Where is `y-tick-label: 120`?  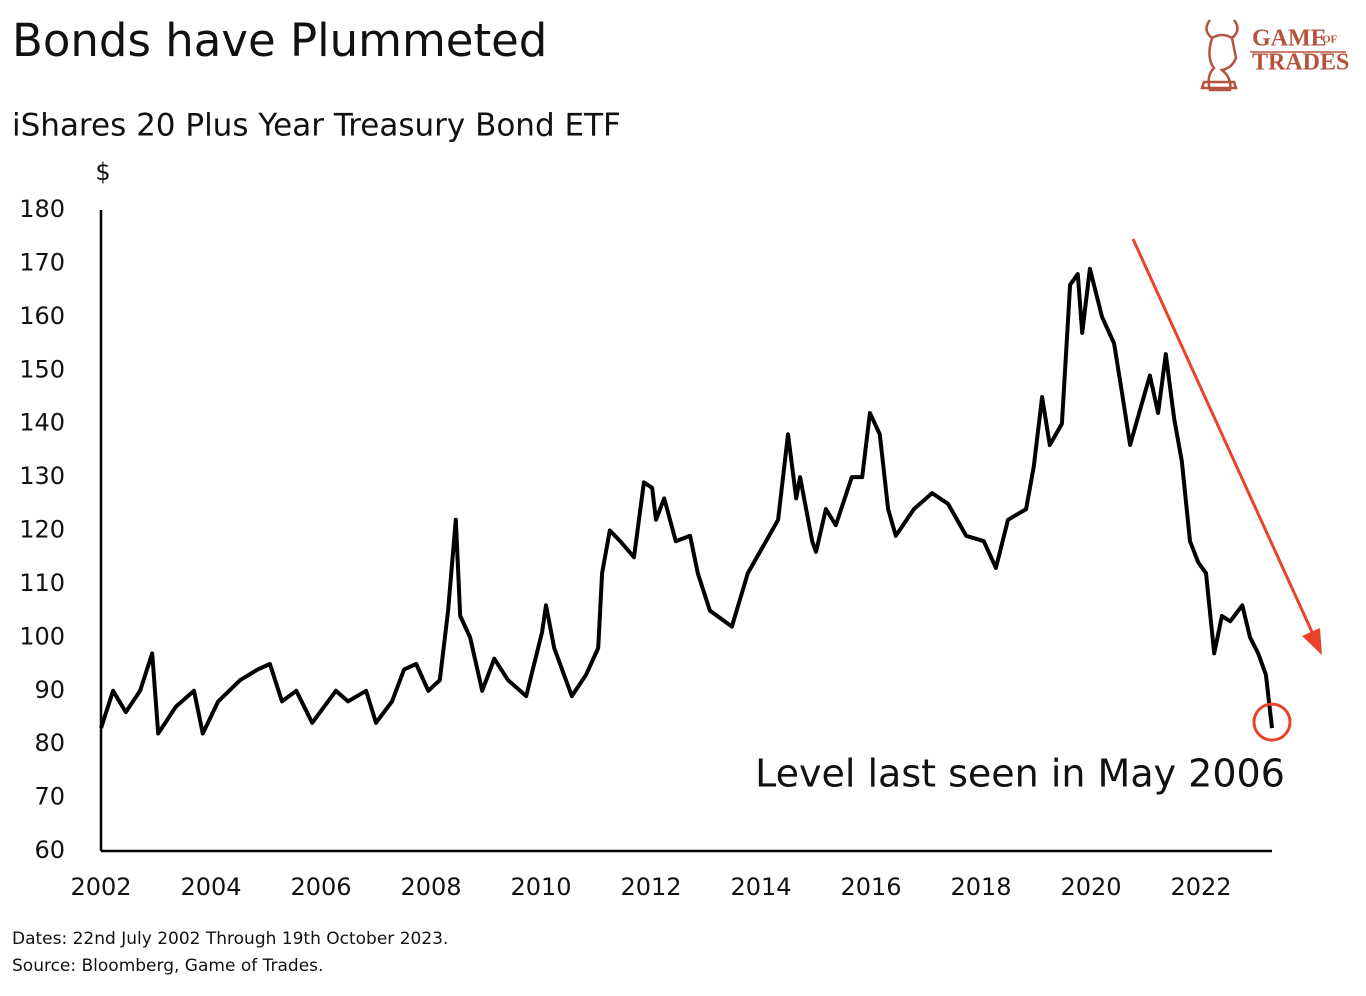 y-tick-label: 120 is located at coordinates (42, 530).